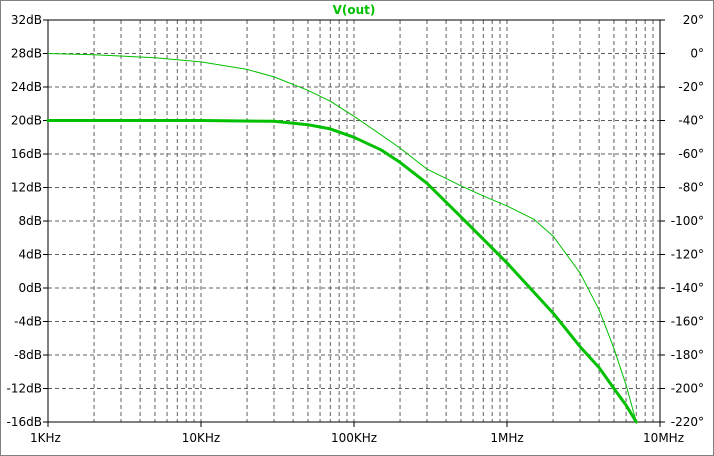  What do you see at coordinates (28, 355) in the screenshot?
I see `y-left-tick-label: -8dB` at bounding box center [28, 355].